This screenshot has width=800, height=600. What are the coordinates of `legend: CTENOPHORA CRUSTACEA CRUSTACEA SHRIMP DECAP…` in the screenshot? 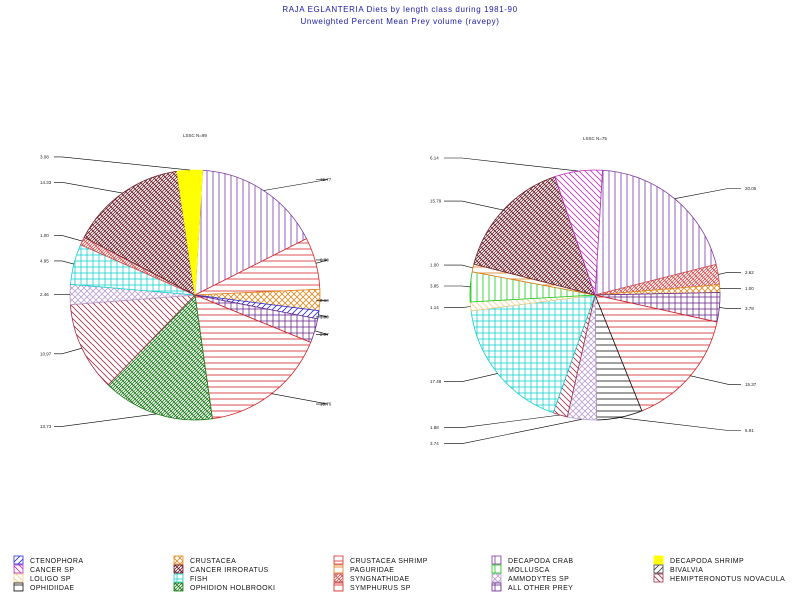 It's located at (399, 573).